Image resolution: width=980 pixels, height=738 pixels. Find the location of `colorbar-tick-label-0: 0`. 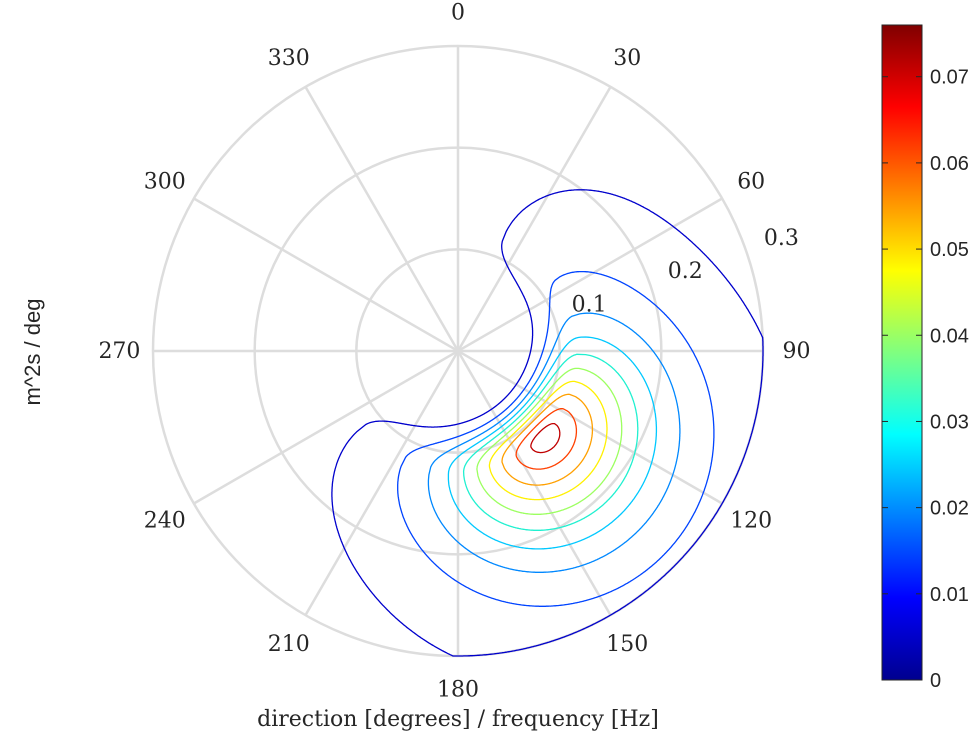

colorbar-tick-label-0: 0 is located at coordinates (935, 681).